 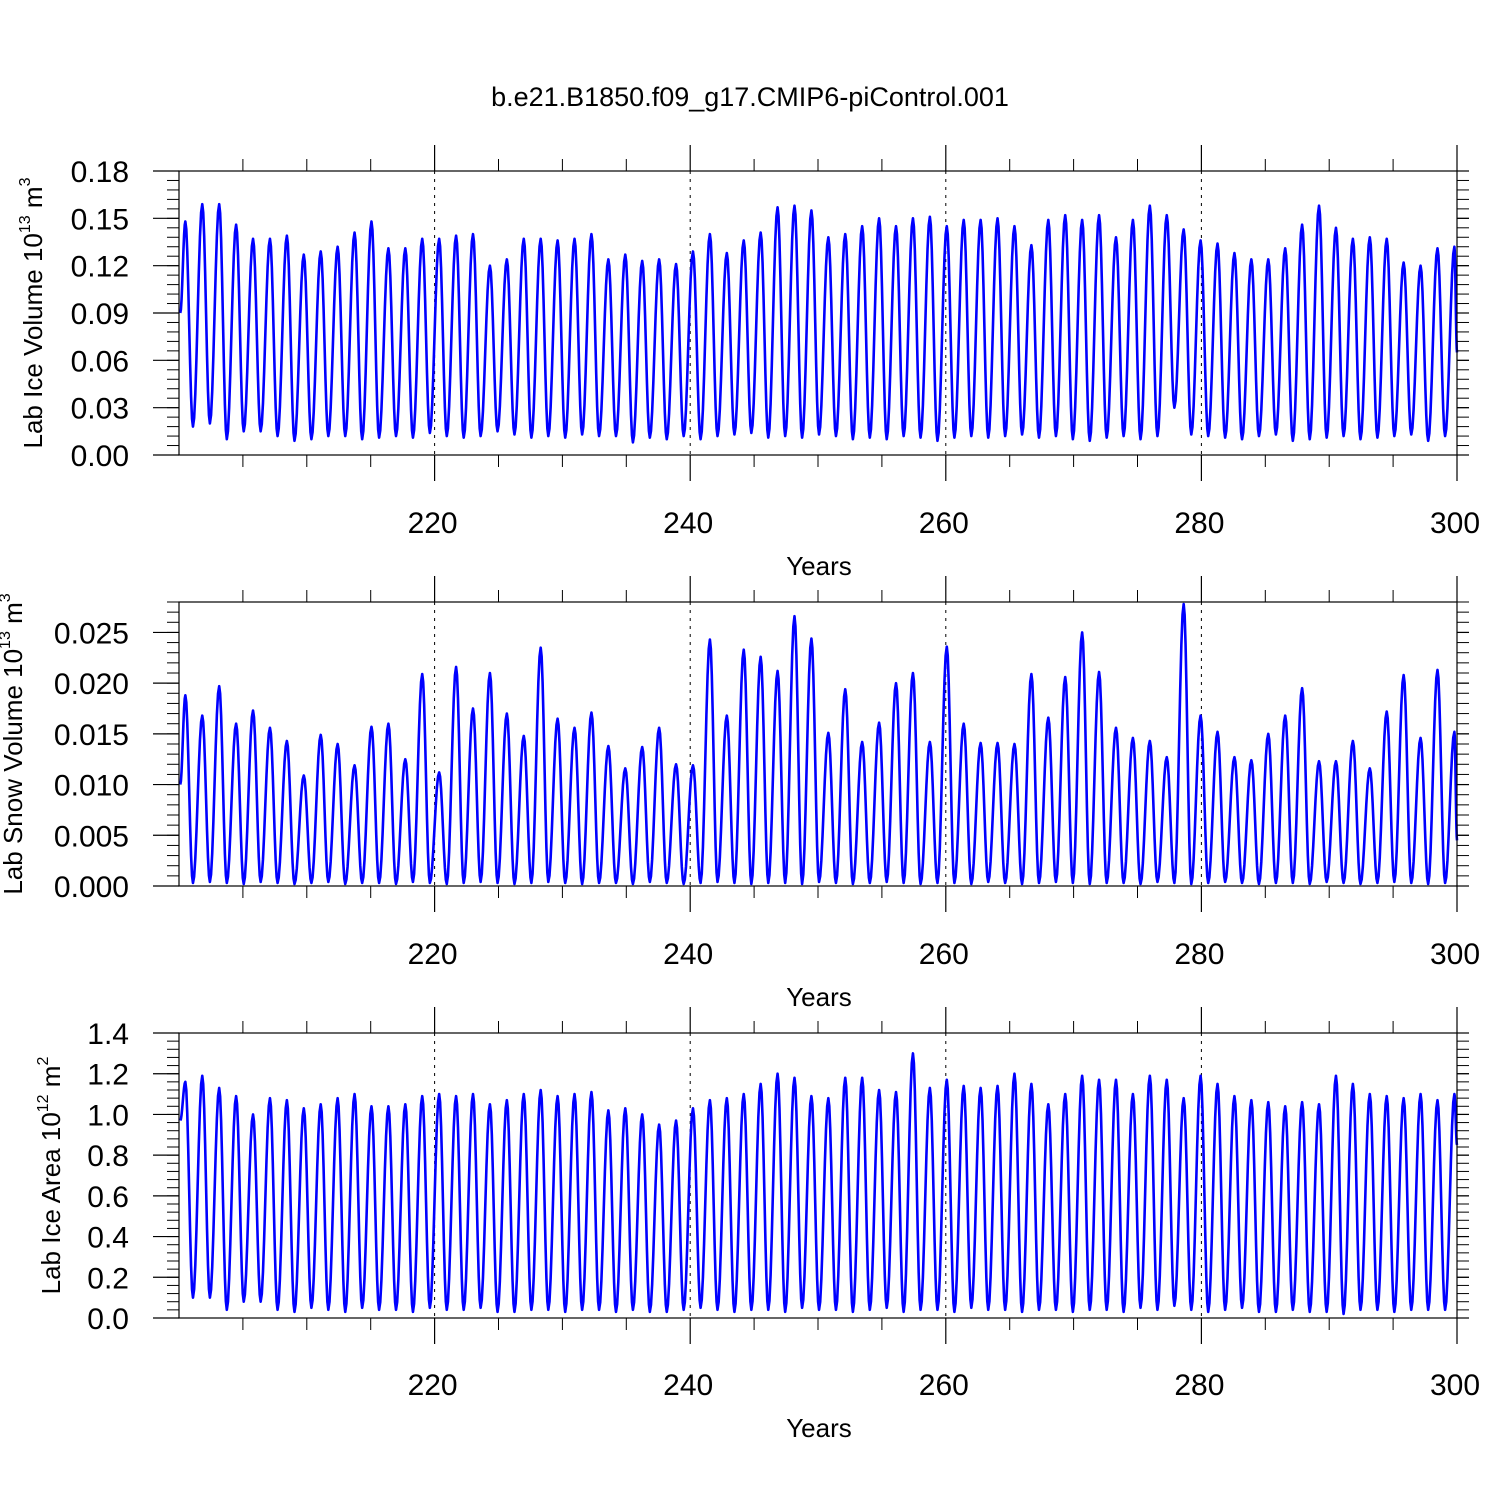 What do you see at coordinates (100, 314) in the screenshot?
I see `y-tick-label: 0.09` at bounding box center [100, 314].